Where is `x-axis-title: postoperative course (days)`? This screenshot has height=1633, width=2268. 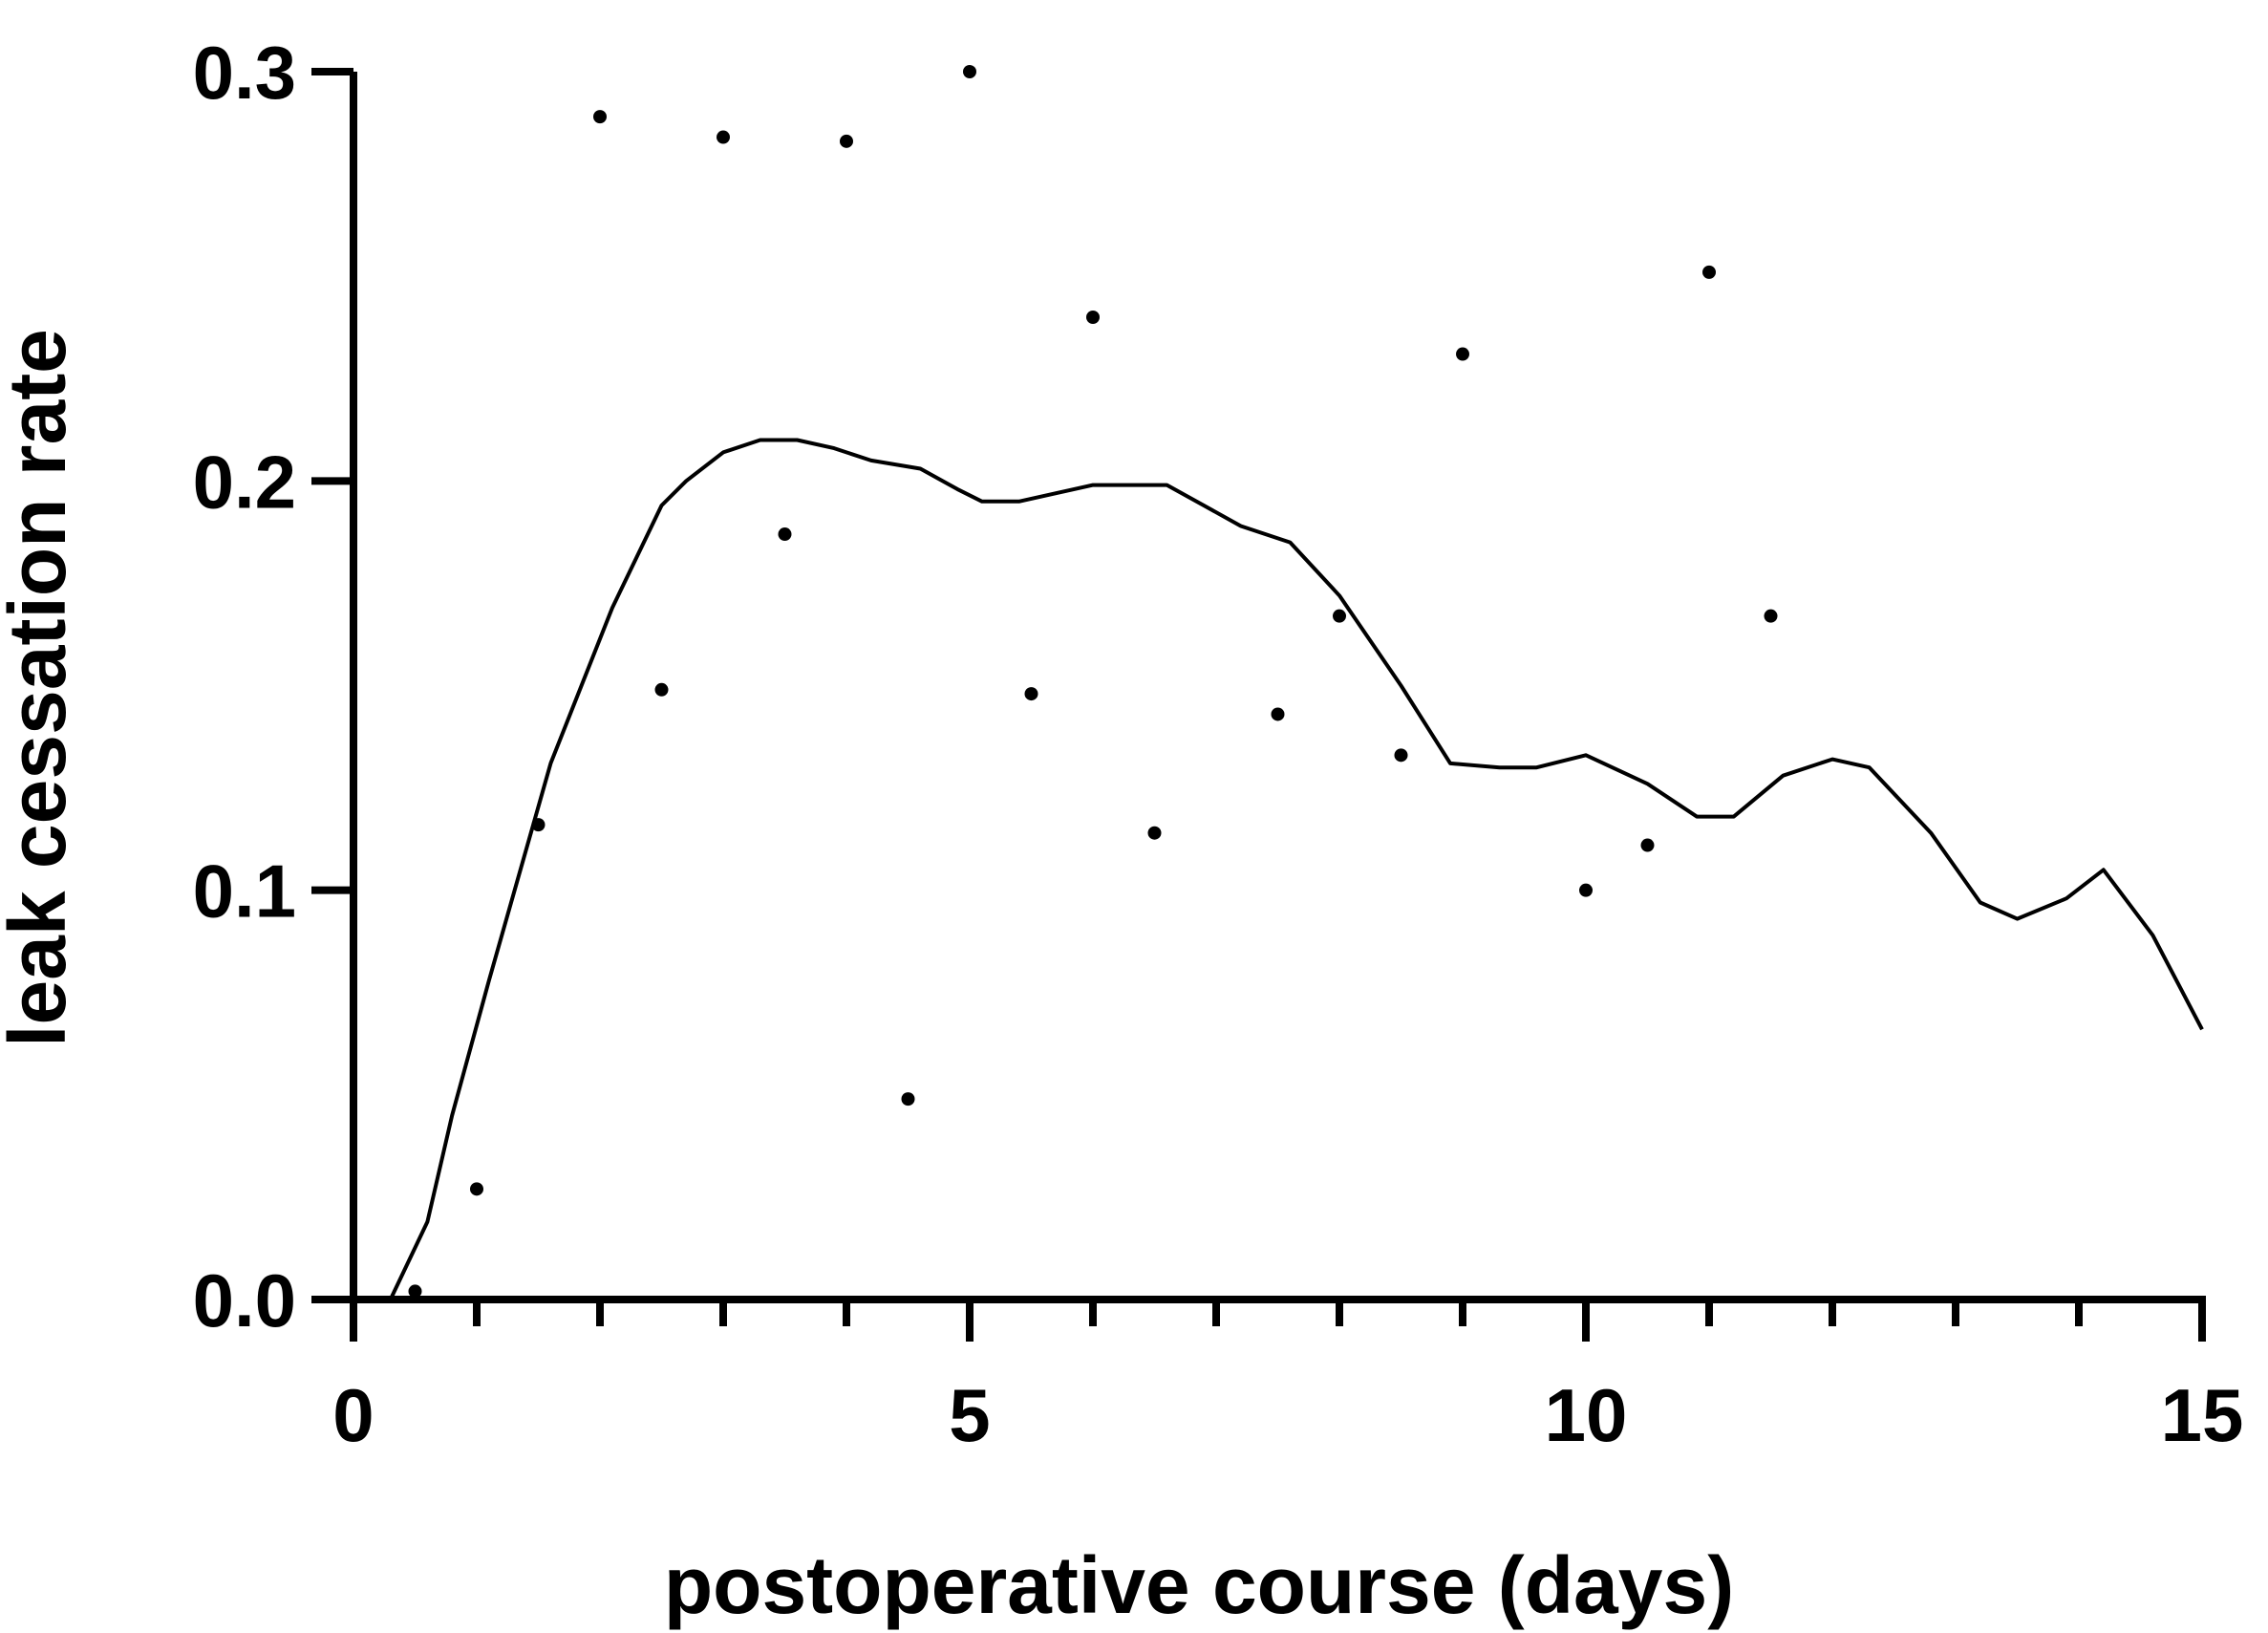 x-axis-title: postoperative course (days) is located at coordinates (1199, 1585).